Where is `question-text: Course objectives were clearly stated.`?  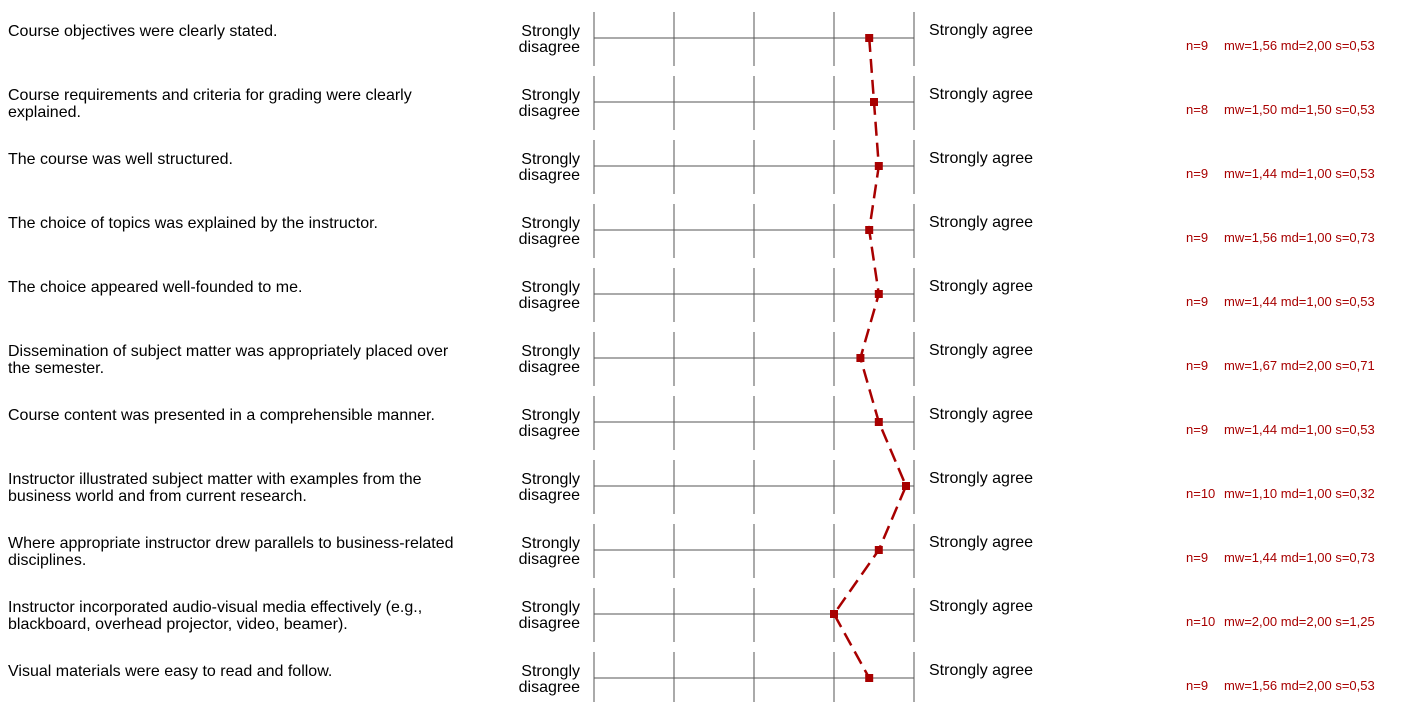
question-text: Course objectives were clearly stated. is located at coordinates (143, 31).